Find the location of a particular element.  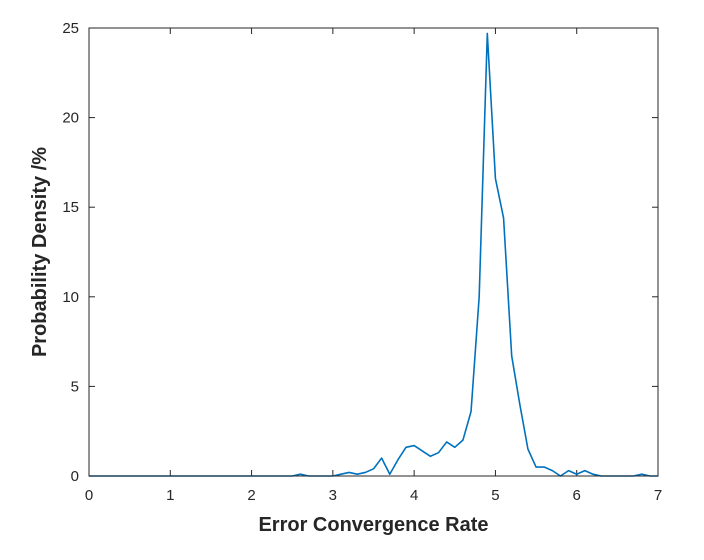

x-tick-label: 7 is located at coordinates (658, 495).